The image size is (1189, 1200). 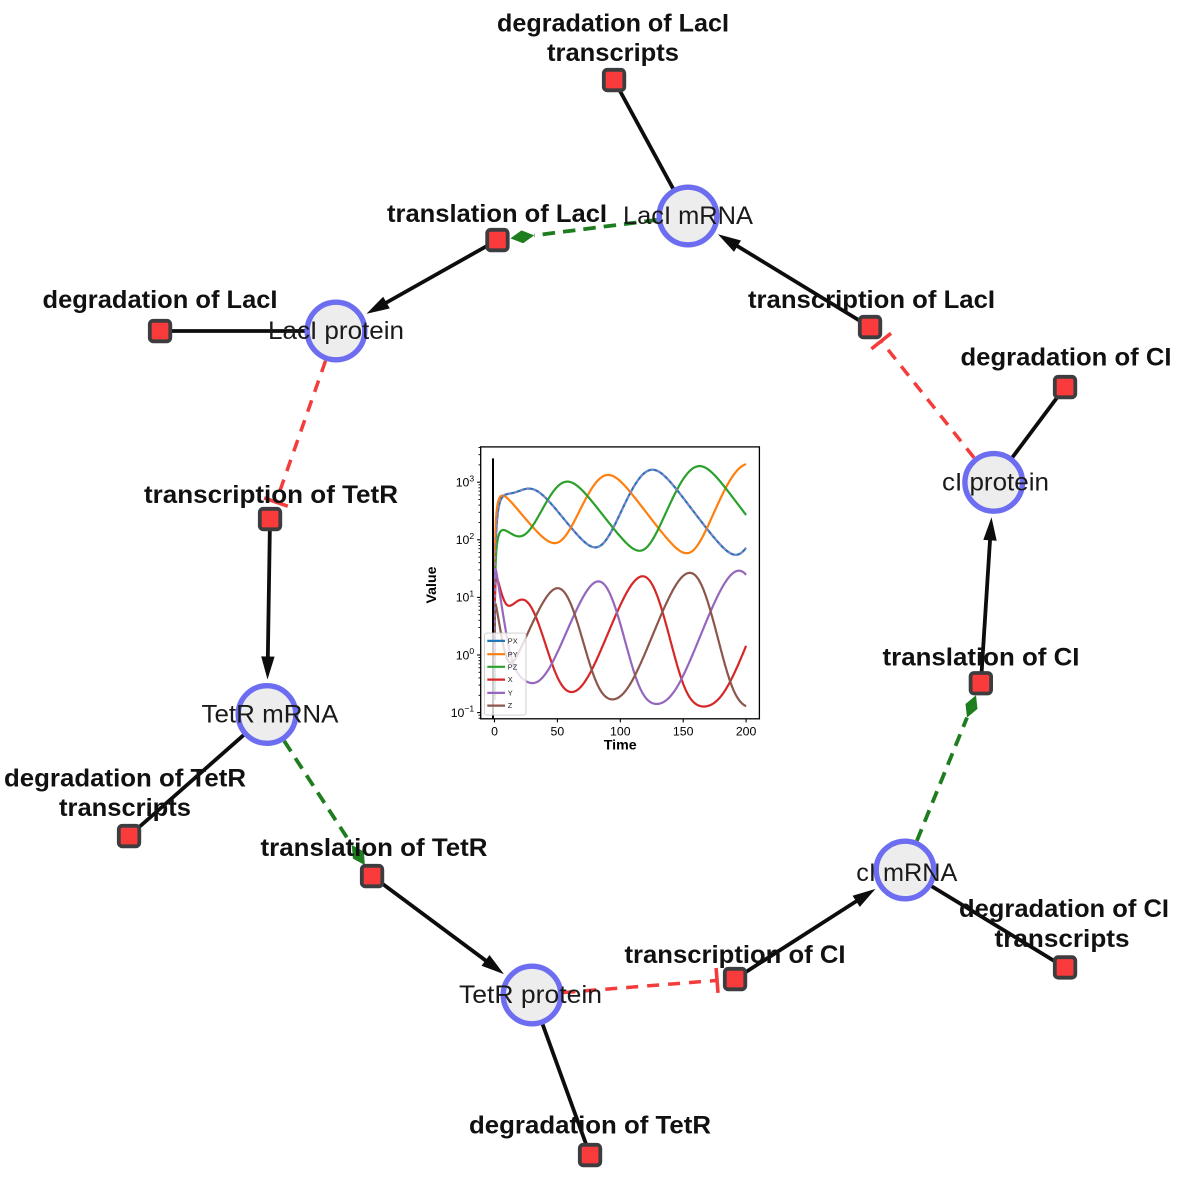 I want to click on svg-text: LacI protein, so click(x=336, y=331).